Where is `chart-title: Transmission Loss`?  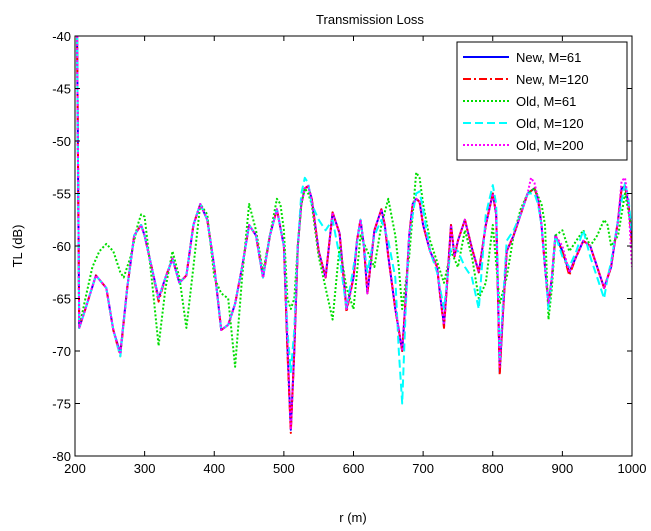 chart-title: Transmission Loss is located at coordinates (370, 19).